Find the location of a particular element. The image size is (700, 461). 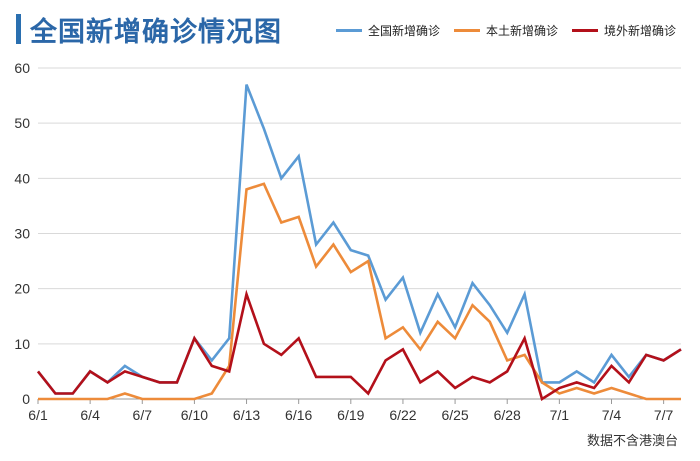

y-tick-label-50: 50 is located at coordinates (22, 123).